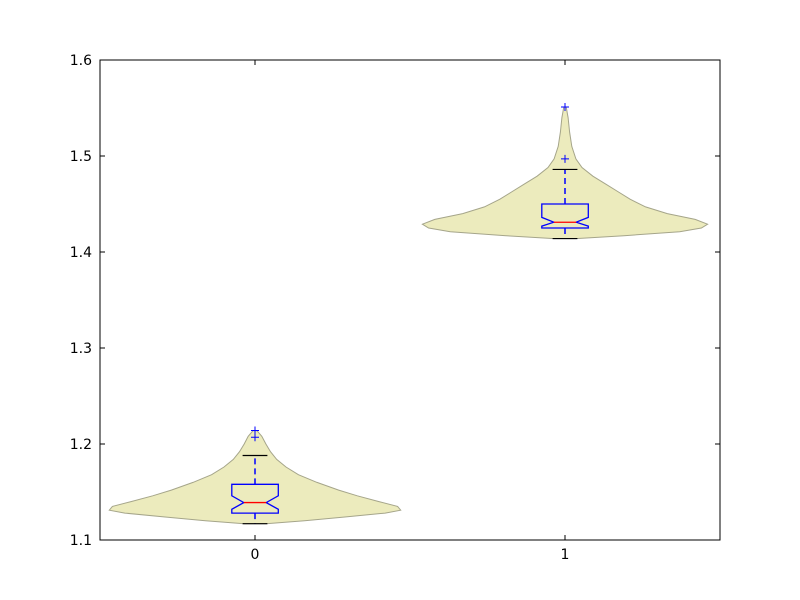 This screenshot has height=600, width=800. What do you see at coordinates (81, 445) in the screenshot?
I see `ytick-label-1: 1.2` at bounding box center [81, 445].